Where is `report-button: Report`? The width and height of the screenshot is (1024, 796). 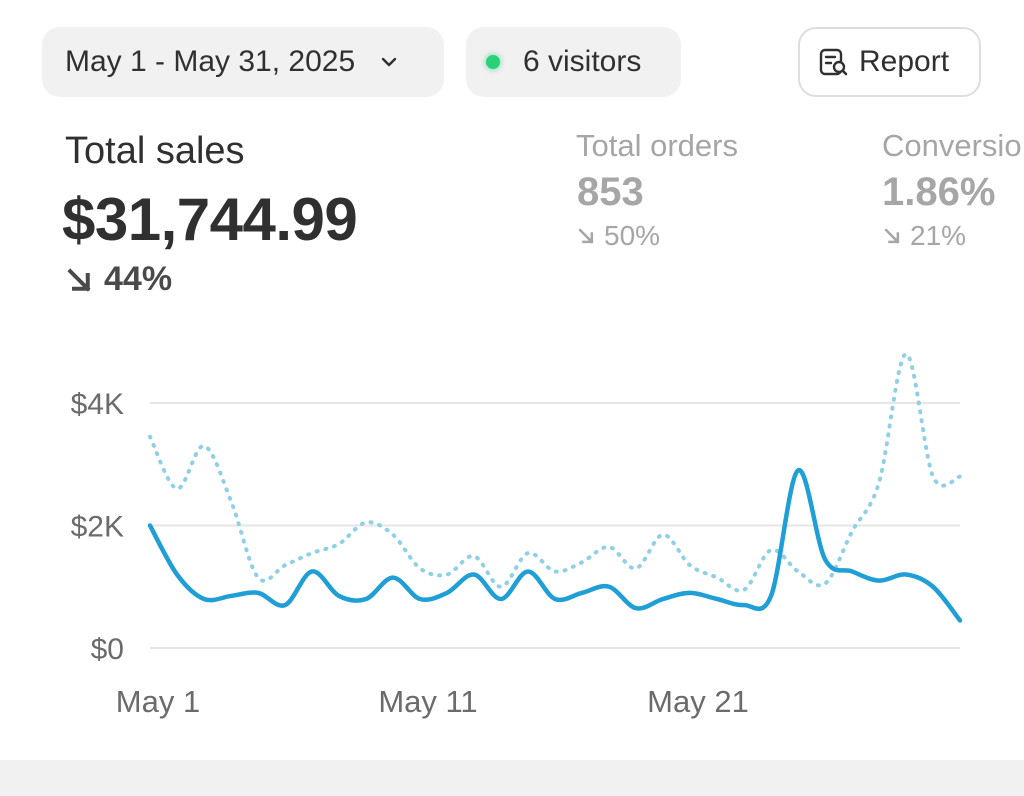
report-button: Report is located at coordinates (889, 62).